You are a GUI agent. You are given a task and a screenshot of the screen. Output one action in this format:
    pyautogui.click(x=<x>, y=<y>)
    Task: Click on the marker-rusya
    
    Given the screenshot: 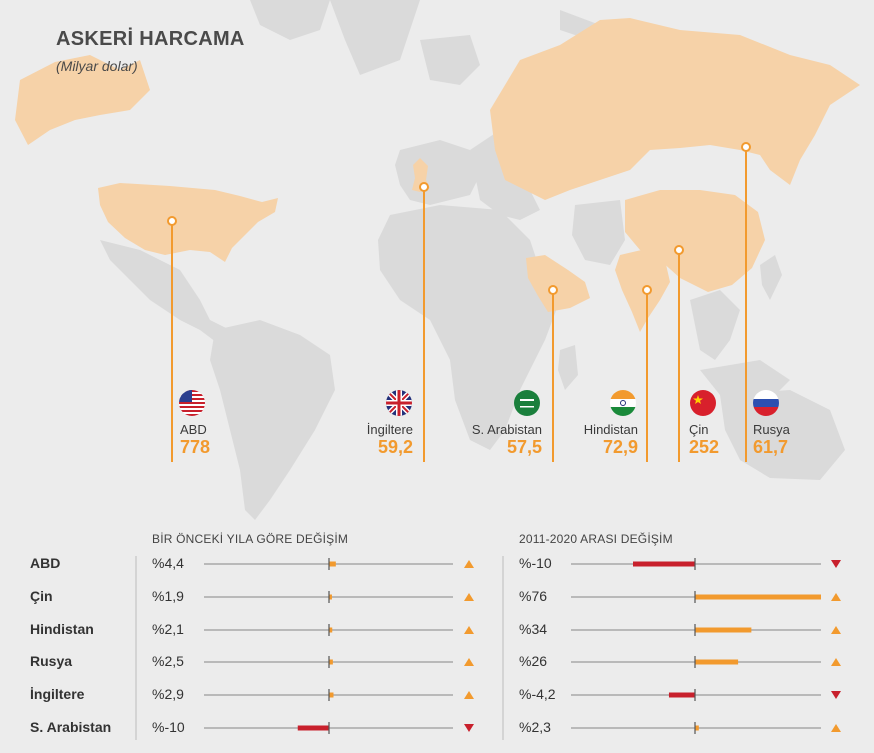 What is the action you would take?
    pyautogui.click(x=746, y=147)
    